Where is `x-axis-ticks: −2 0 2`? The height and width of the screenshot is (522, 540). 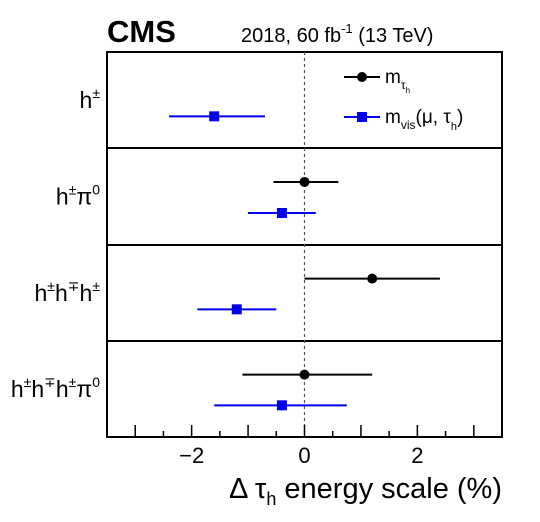 x-axis-ticks: −2 0 2 is located at coordinates (304, 446).